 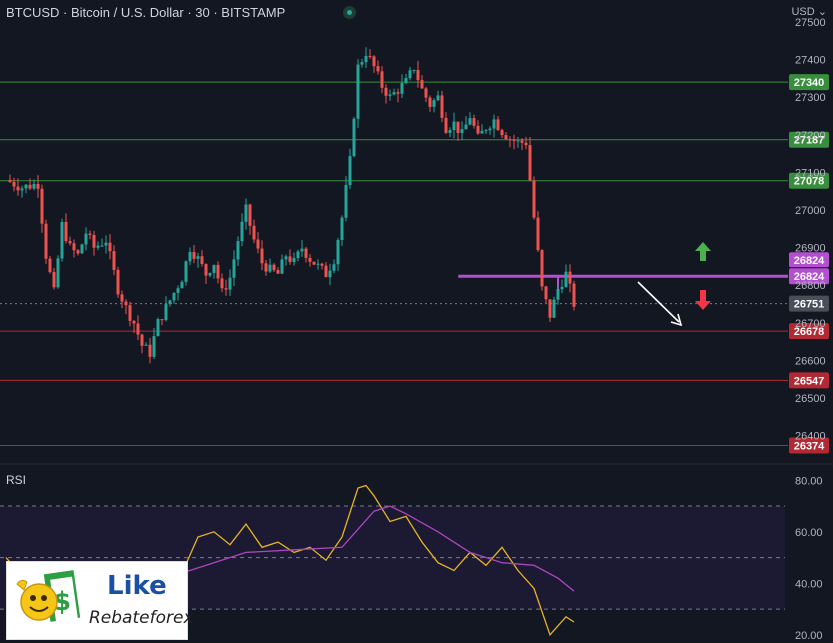 What do you see at coordinates (810, 249) in the screenshot?
I see `price-tick-label: 26900` at bounding box center [810, 249].